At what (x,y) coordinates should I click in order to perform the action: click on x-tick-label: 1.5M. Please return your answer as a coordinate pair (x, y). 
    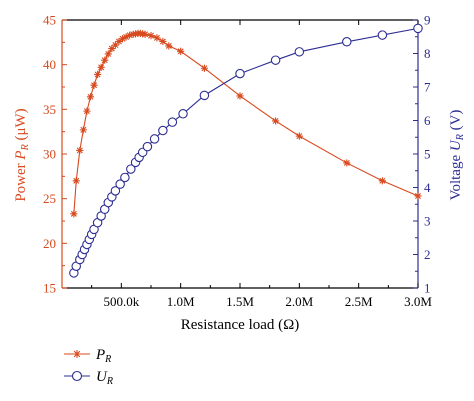
    Looking at the image, I should click on (240, 301).